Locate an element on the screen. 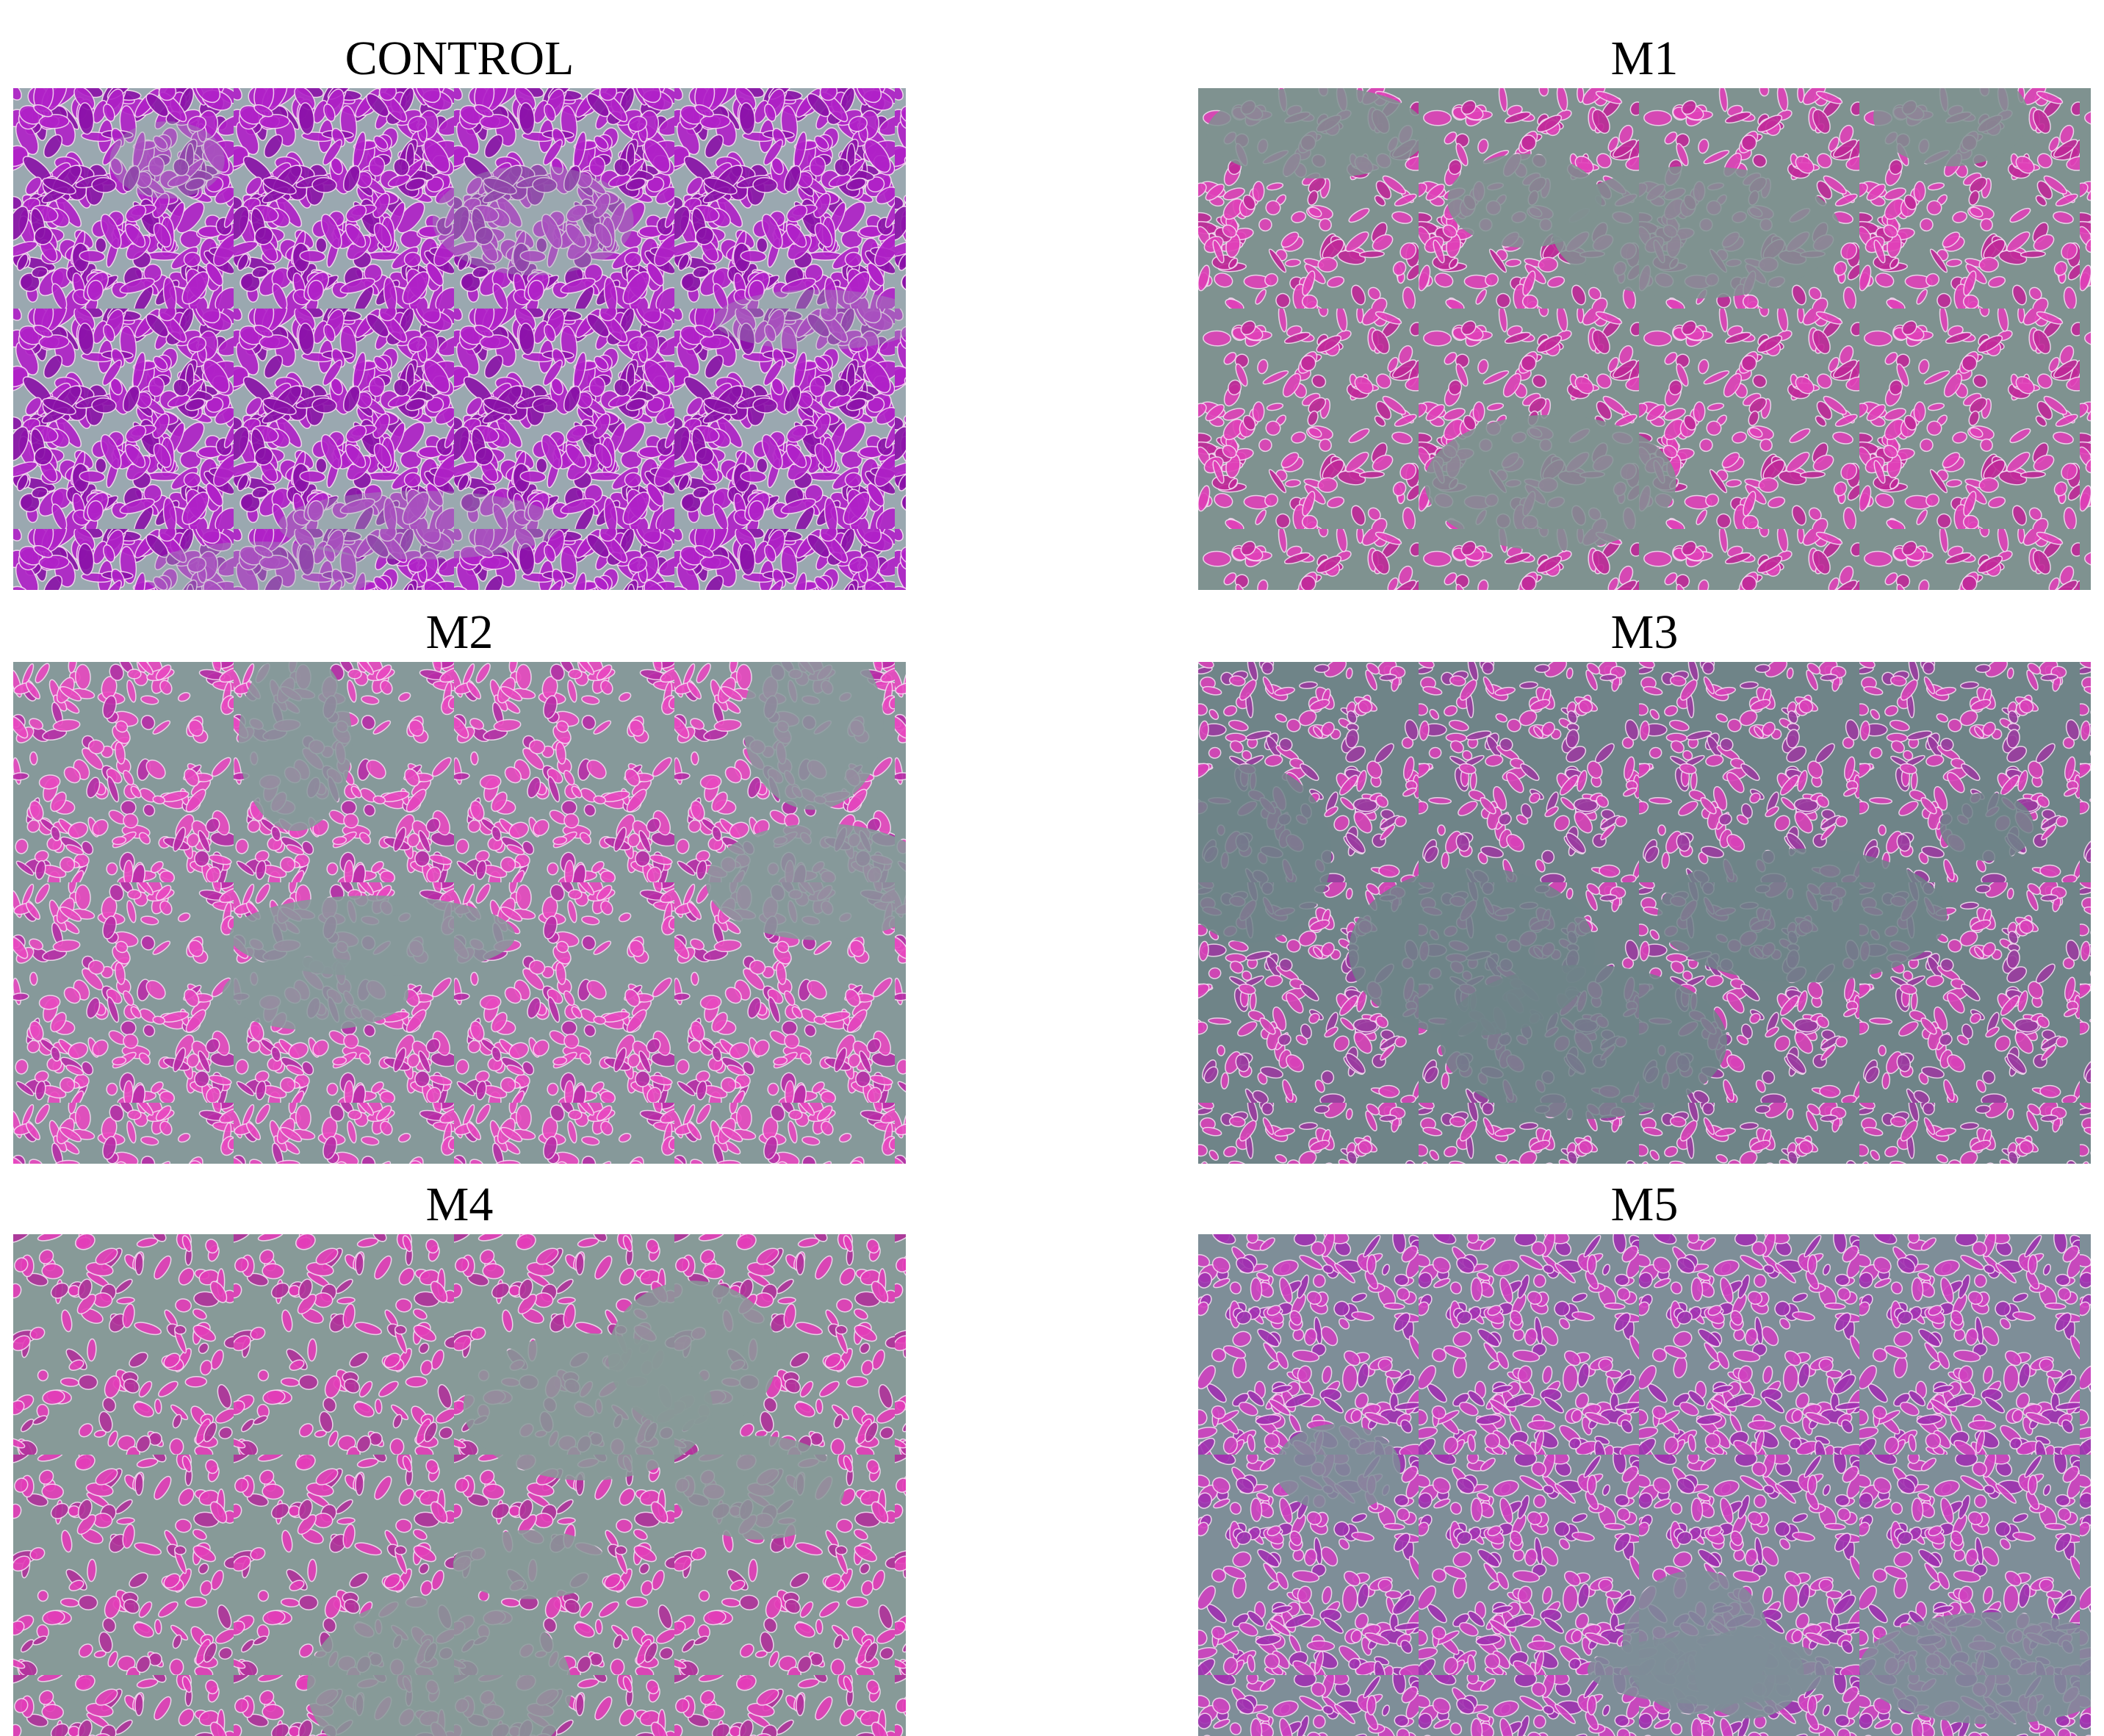 The height and width of the screenshot is (1736, 2104). cell-field is located at coordinates (459, 339).